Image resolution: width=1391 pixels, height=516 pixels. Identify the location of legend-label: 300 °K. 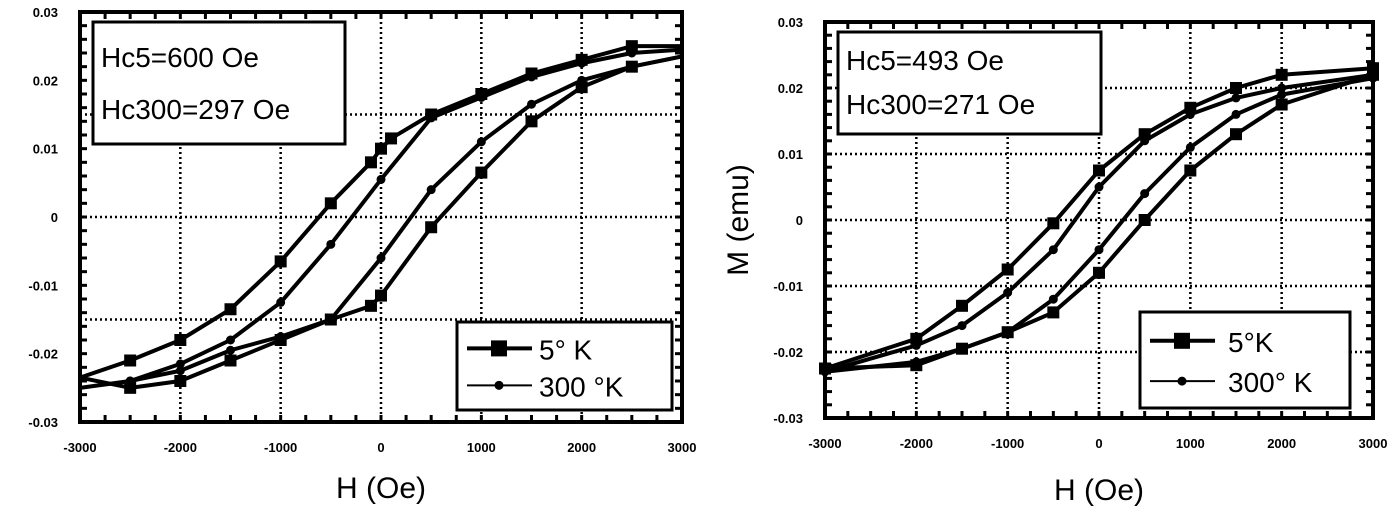
(581, 386).